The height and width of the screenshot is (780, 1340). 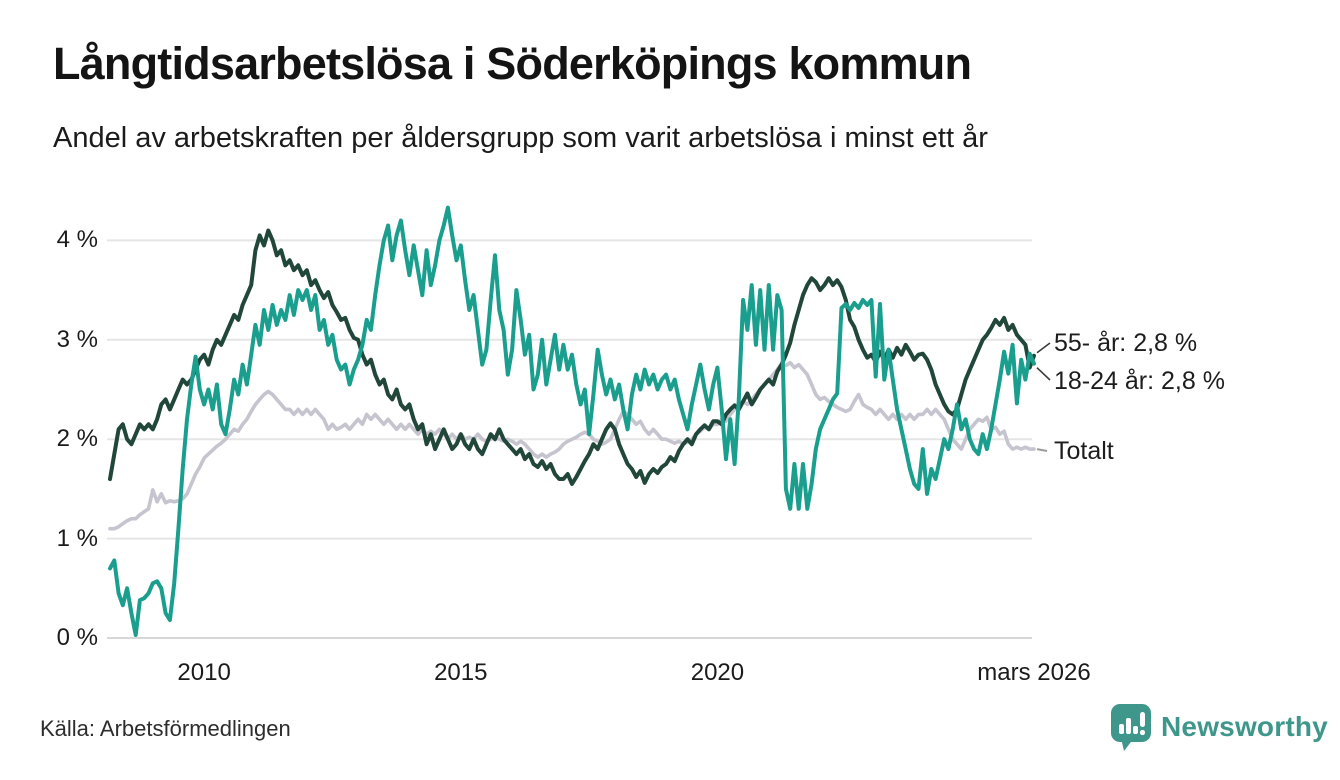 I want to click on source-note: Källa: Arbetsförmedlingen, so click(x=165, y=728).